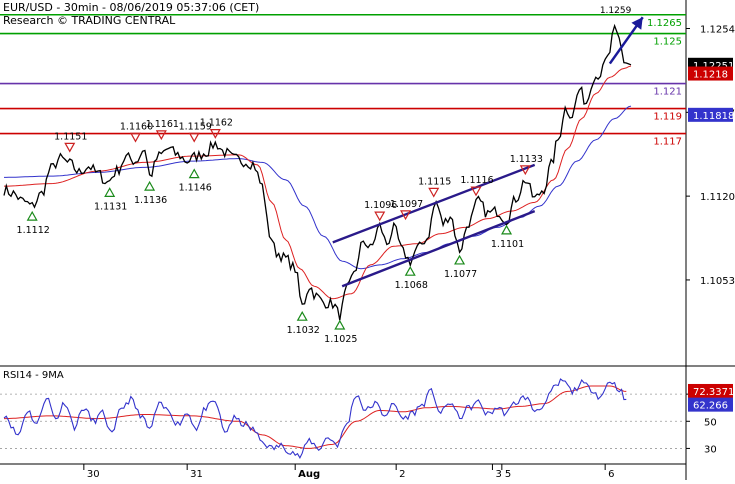 The width and height of the screenshot is (735, 484). What do you see at coordinates (70, 136) in the screenshot?
I see `high-label-1.1151: 1.1151` at bounding box center [70, 136].